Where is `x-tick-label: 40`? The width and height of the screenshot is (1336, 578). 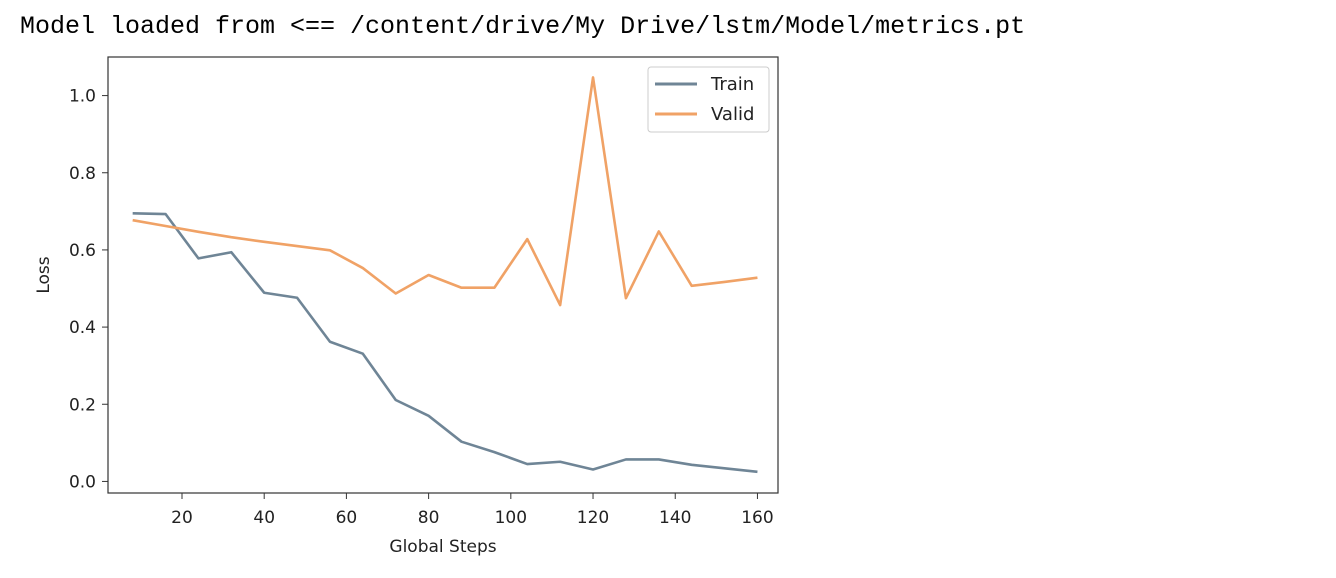 x-tick-label: 40 is located at coordinates (264, 518).